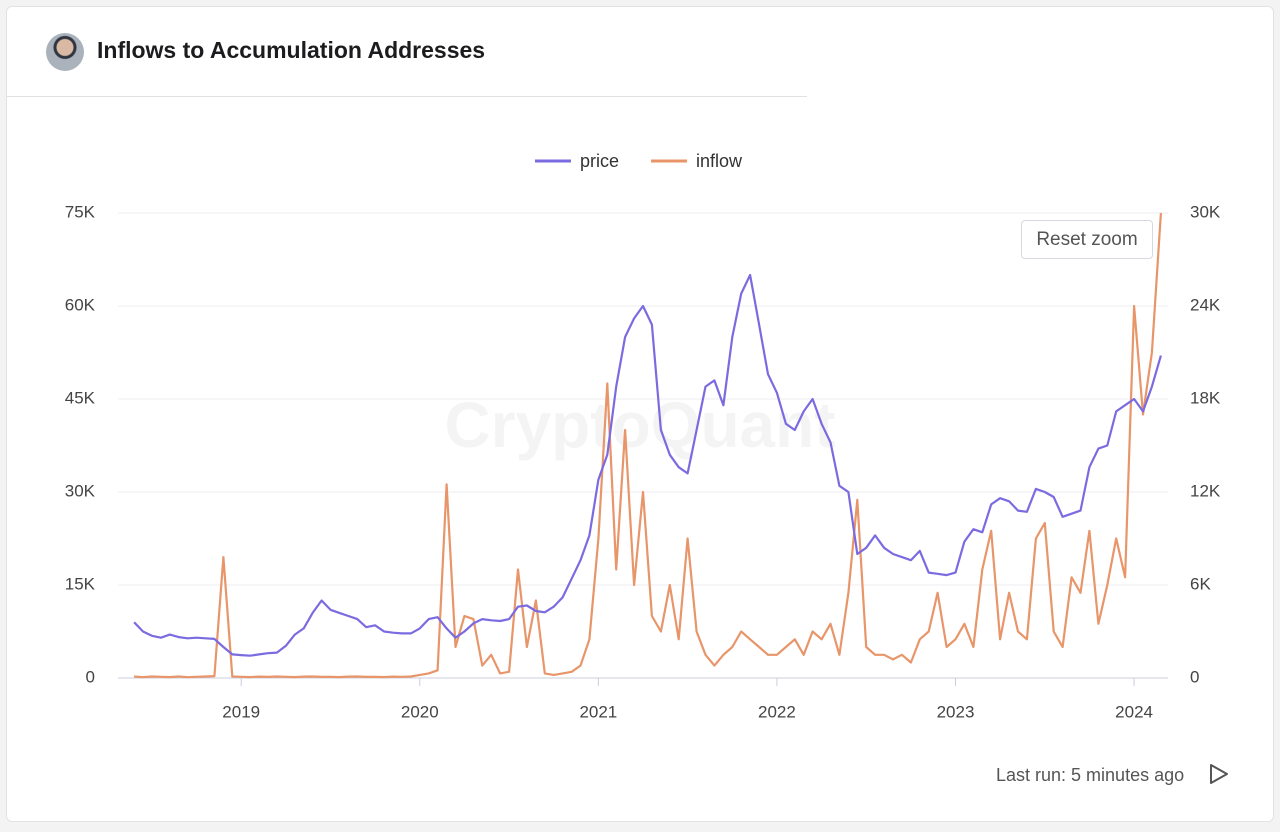 This screenshot has width=1280, height=832. I want to click on y2-tick-label: 24K, so click(1205, 304).